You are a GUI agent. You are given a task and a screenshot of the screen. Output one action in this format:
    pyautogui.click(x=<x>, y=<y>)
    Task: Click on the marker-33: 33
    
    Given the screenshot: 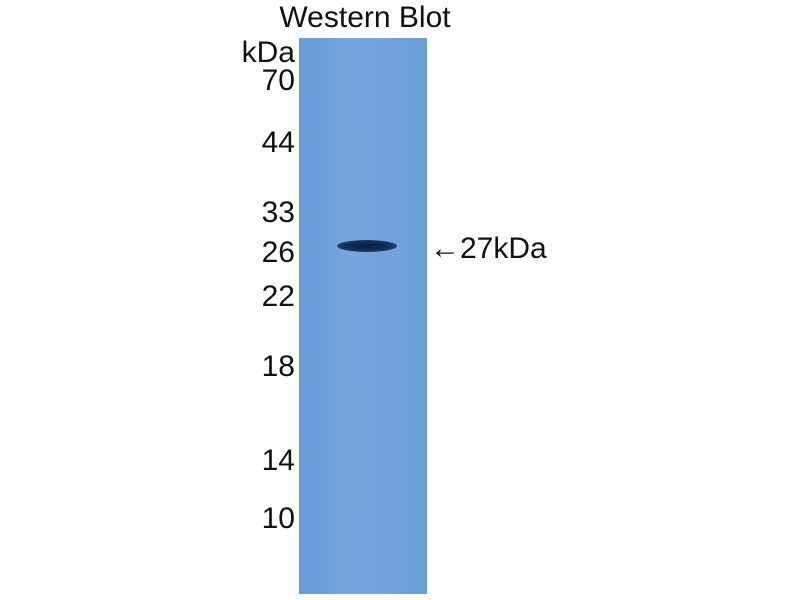 What is the action you would take?
    pyautogui.click(x=278, y=212)
    